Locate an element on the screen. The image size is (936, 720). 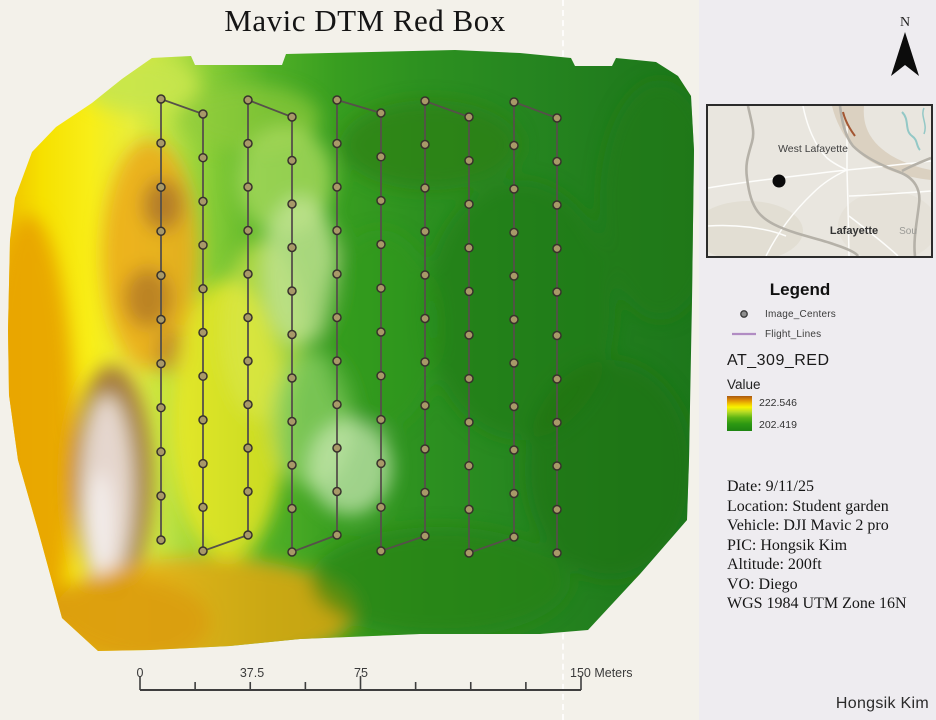
inset-locator-map: West Lafayette Lafayette Sou is located at coordinates (814, 182).